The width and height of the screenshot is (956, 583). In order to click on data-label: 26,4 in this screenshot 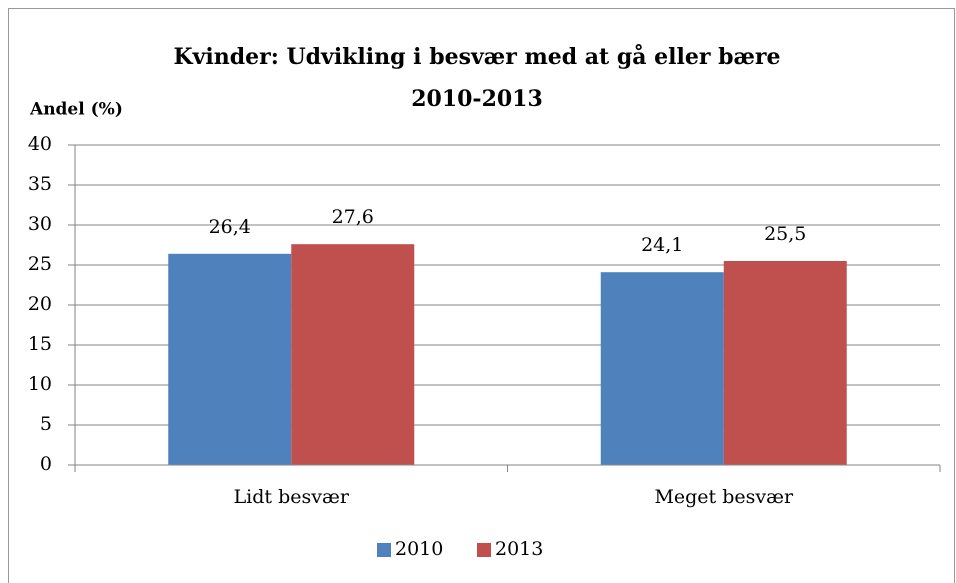, I will do `click(230, 227)`.